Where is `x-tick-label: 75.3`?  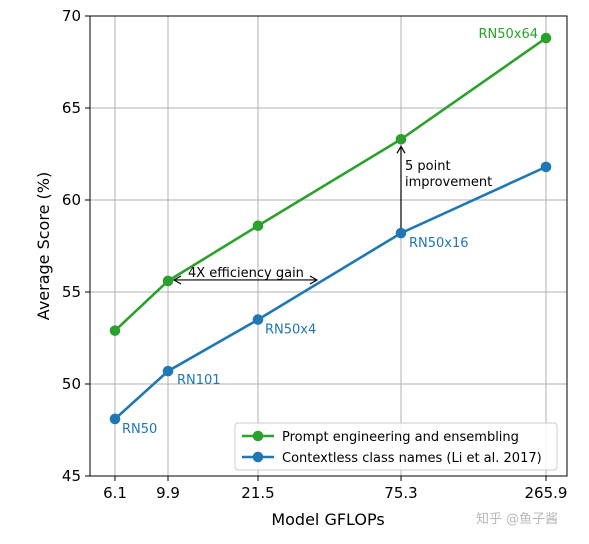 x-tick-label: 75.3 is located at coordinates (400, 493).